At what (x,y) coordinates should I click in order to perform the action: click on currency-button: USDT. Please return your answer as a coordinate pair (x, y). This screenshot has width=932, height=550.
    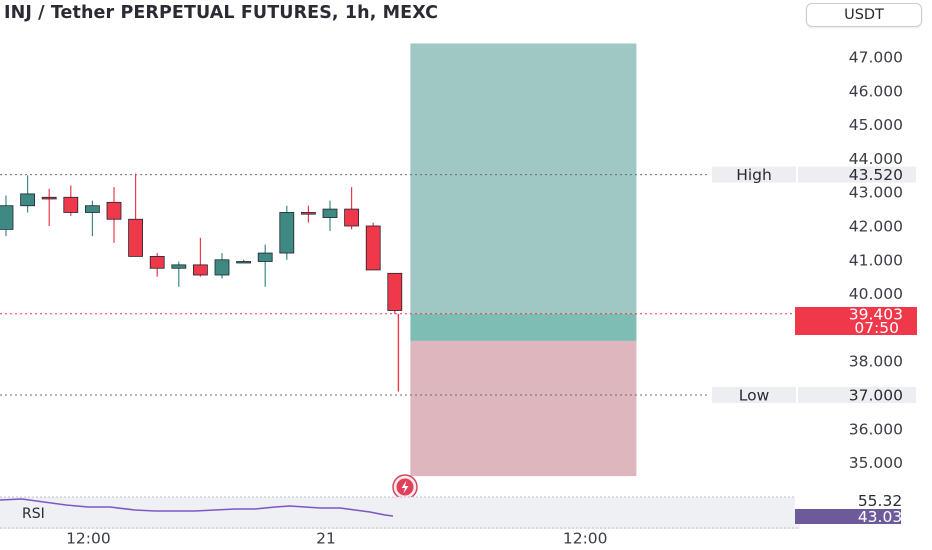
    Looking at the image, I should click on (864, 15).